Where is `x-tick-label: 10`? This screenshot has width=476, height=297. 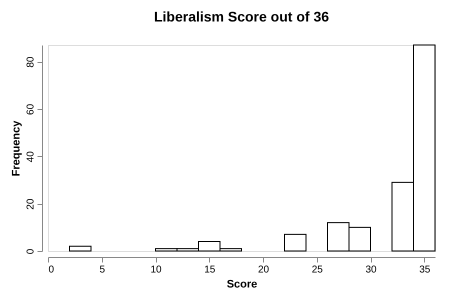 x-tick-label: 10 is located at coordinates (156, 270).